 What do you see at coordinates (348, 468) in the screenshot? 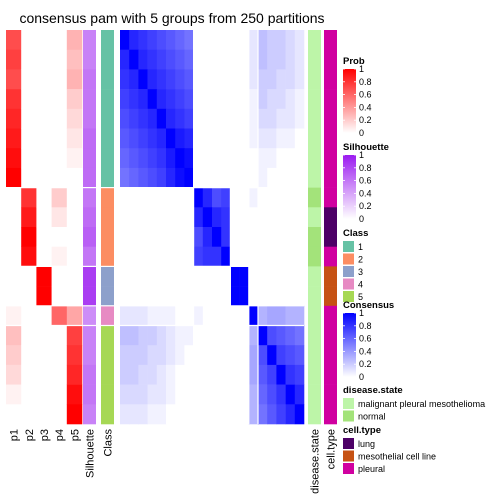
I see `cell-type-legend-swatch` at bounding box center [348, 468].